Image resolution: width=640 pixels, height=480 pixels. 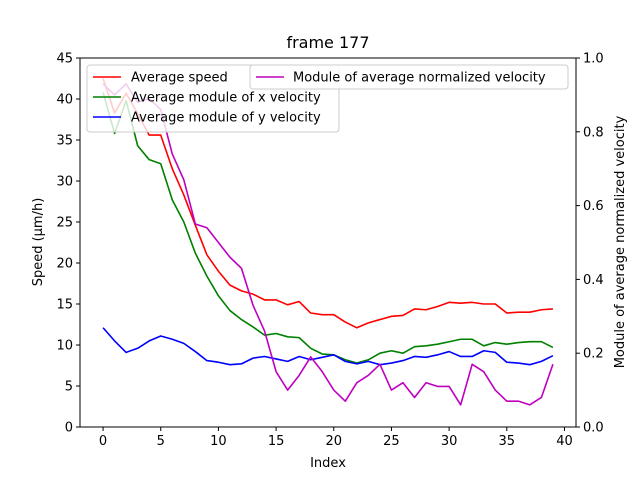 What do you see at coordinates (64, 141) in the screenshot?
I see `y-tick-label-left: 35` at bounding box center [64, 141].